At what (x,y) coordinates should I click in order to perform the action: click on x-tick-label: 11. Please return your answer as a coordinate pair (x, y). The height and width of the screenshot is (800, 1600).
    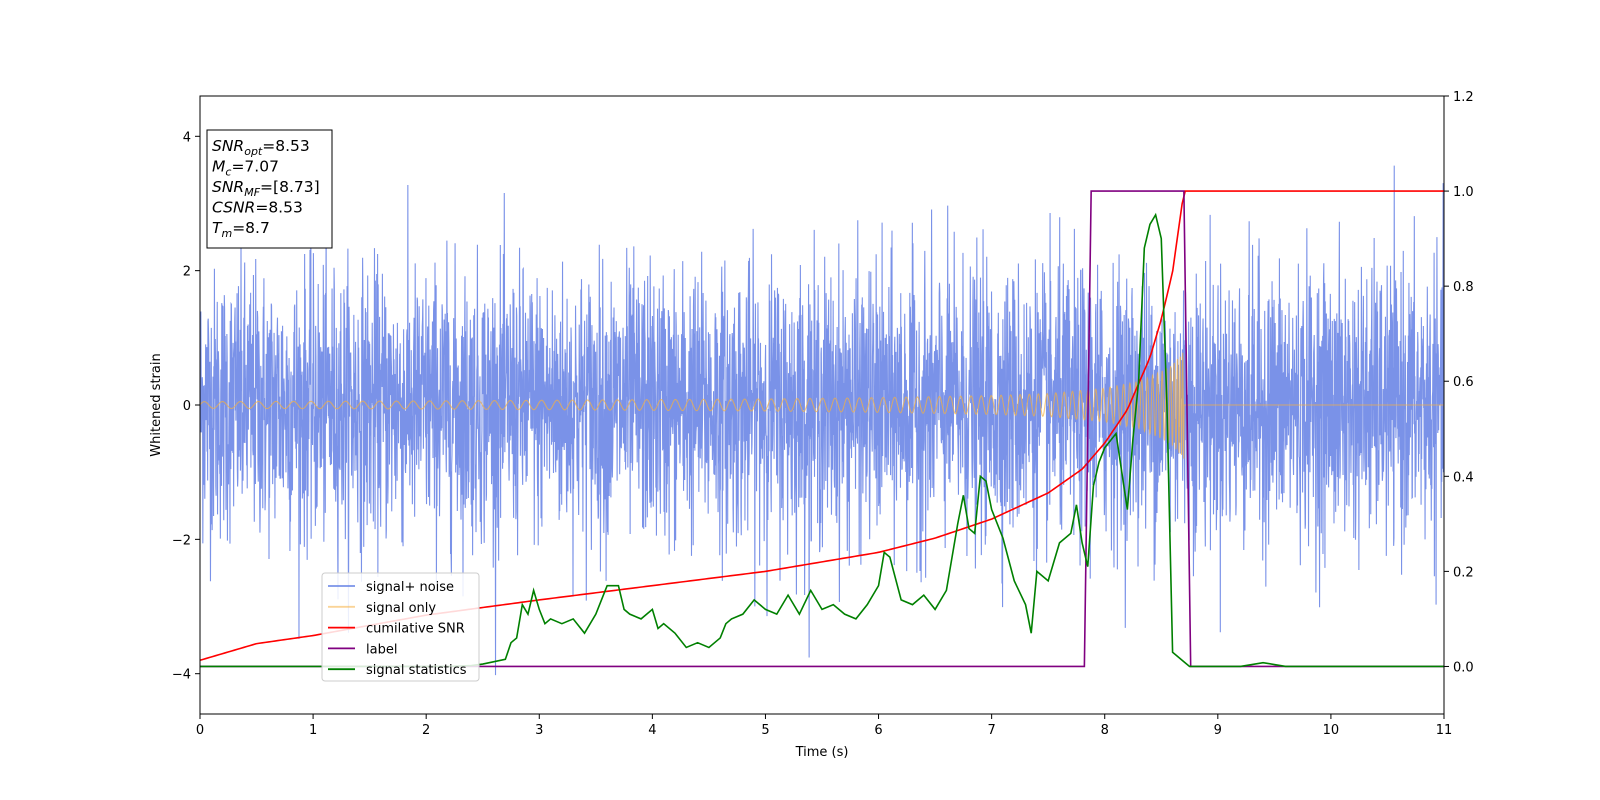
    Looking at the image, I should click on (1444, 730).